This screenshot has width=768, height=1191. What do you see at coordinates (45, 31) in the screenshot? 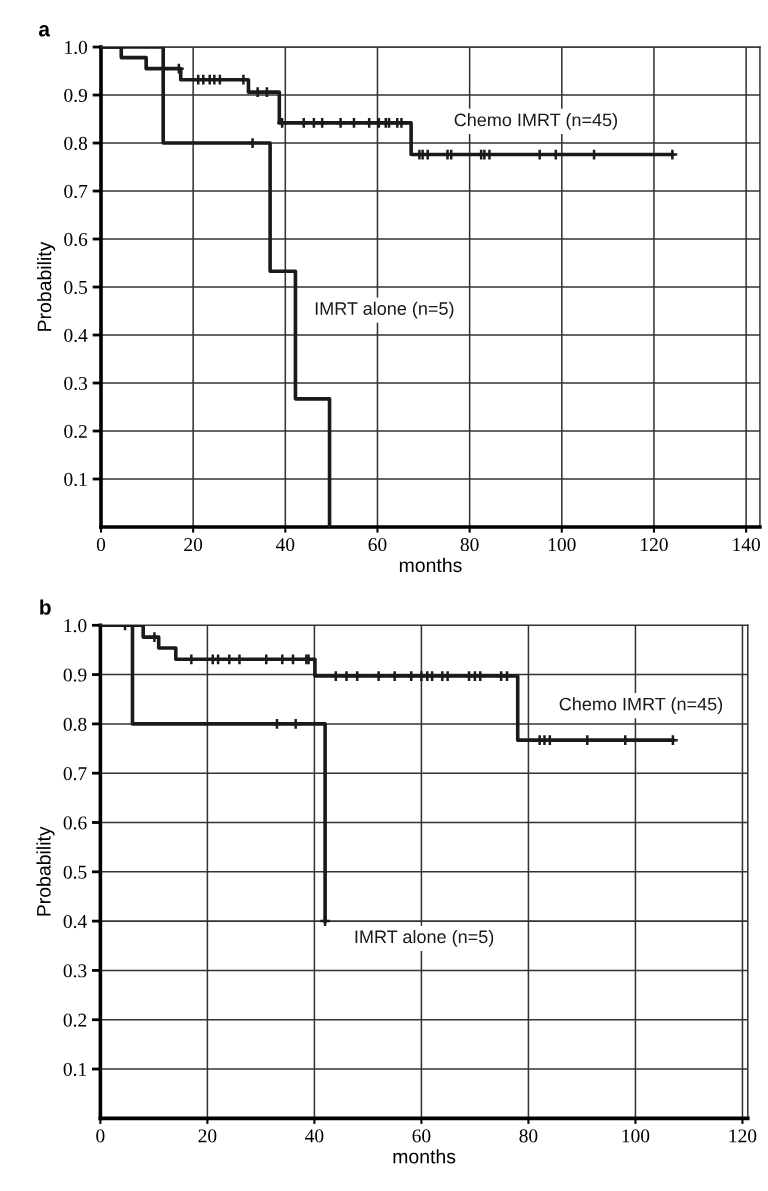
I see `chart-title: a` at bounding box center [45, 31].